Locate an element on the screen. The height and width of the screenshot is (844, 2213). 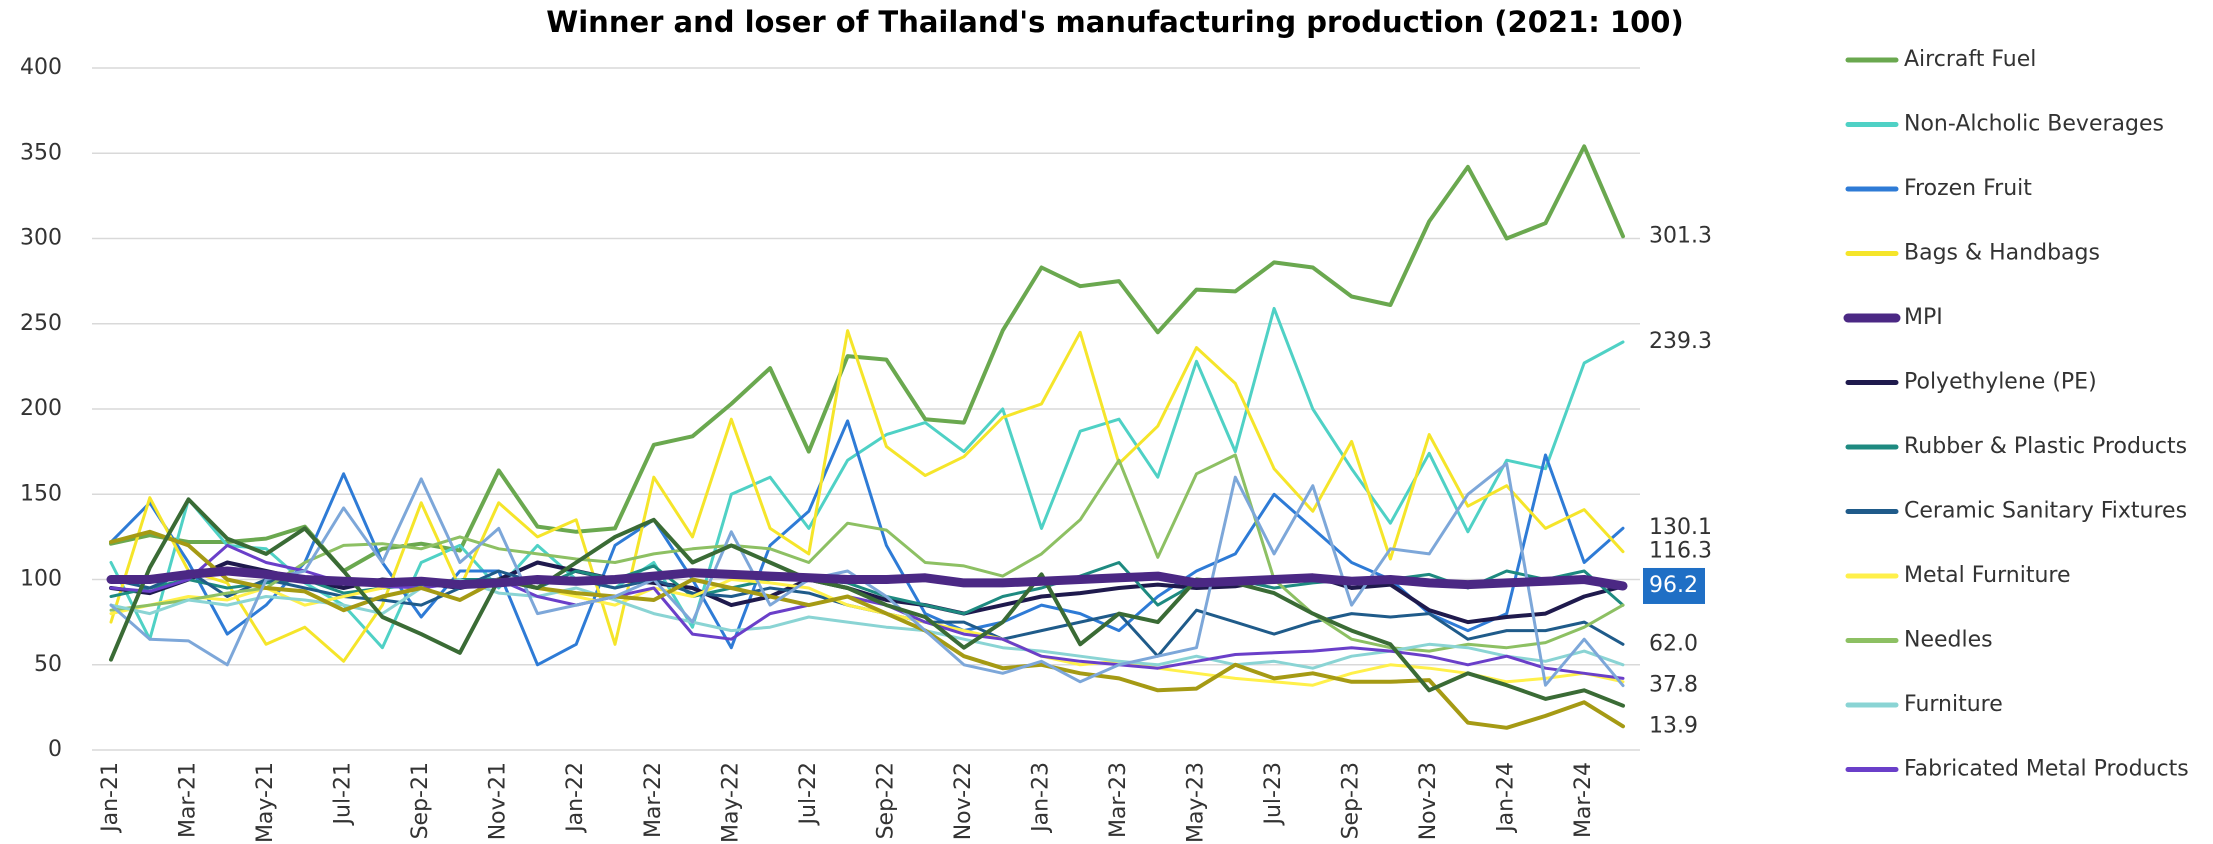
legend-label: Ceramic Sanitary Fixtures is located at coordinates (2045, 511).